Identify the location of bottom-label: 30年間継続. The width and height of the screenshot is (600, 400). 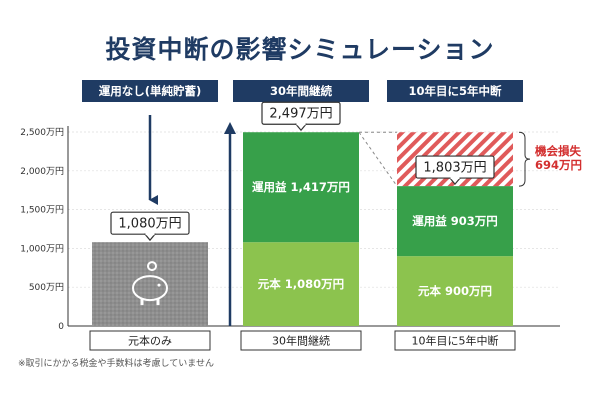
(301, 341).